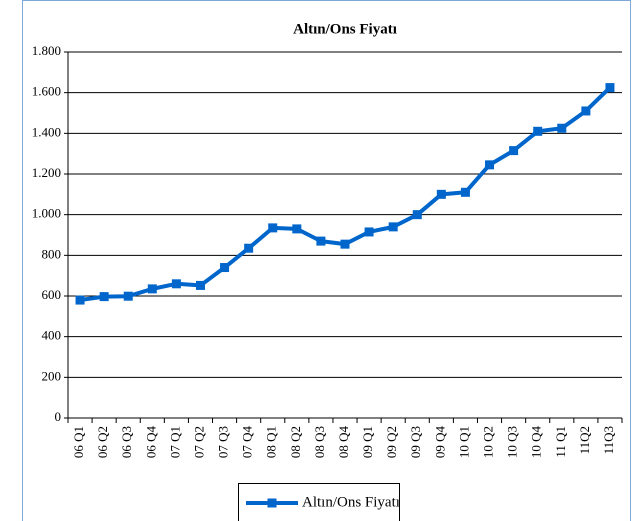 The height and width of the screenshot is (521, 639). Describe the element at coordinates (198, 442) in the screenshot. I see `x-tick-label: 07 Q2` at that location.